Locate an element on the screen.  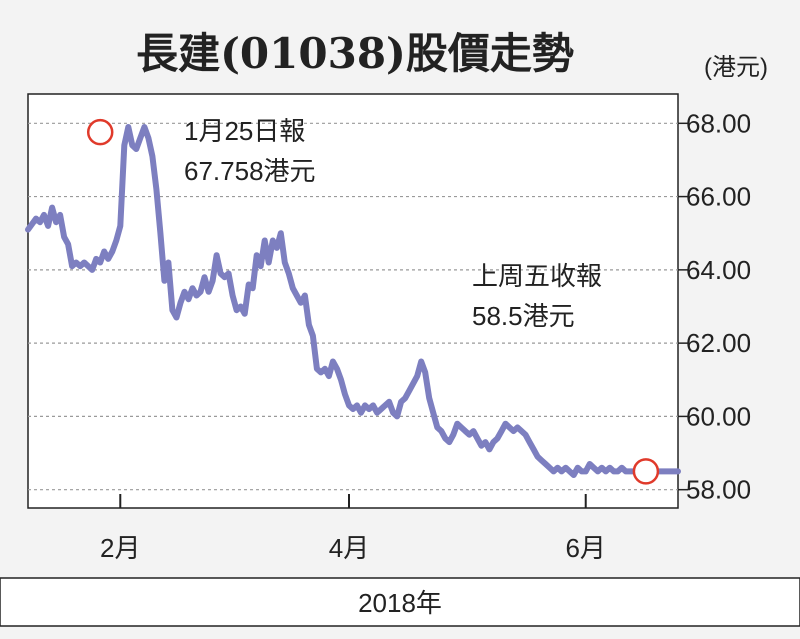
year-label: 2018年 is located at coordinates (400, 603).